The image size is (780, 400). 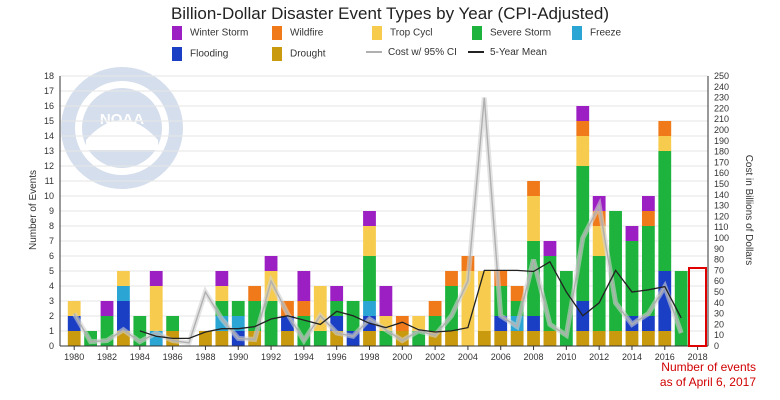 What do you see at coordinates (304, 308) in the screenshot?
I see `bar-wildfire-1994` at bounding box center [304, 308].